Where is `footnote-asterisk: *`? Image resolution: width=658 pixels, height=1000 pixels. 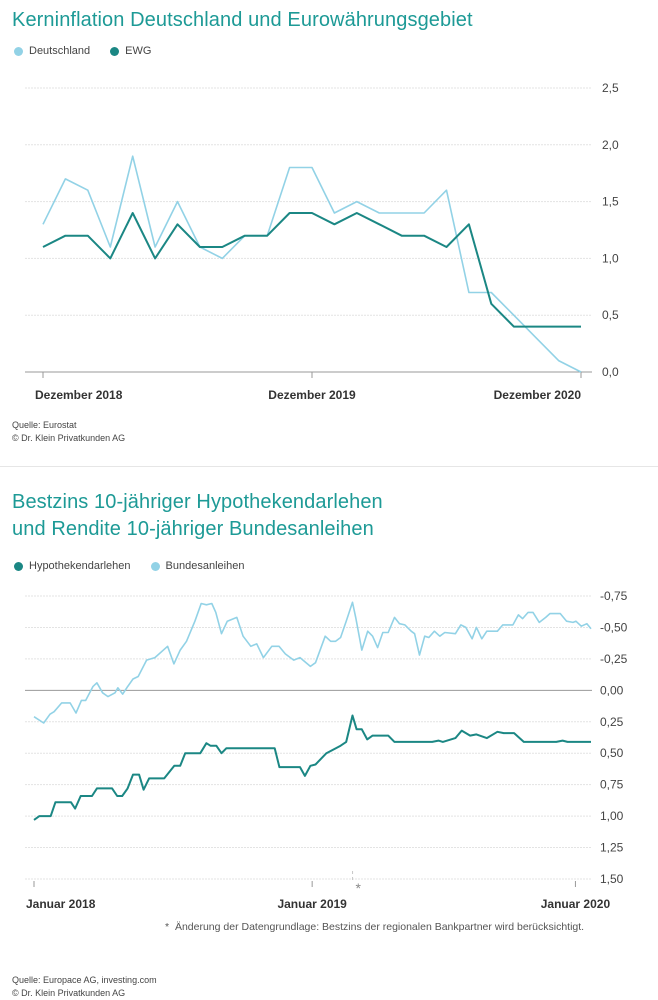 footnote-asterisk: * is located at coordinates (167, 927).